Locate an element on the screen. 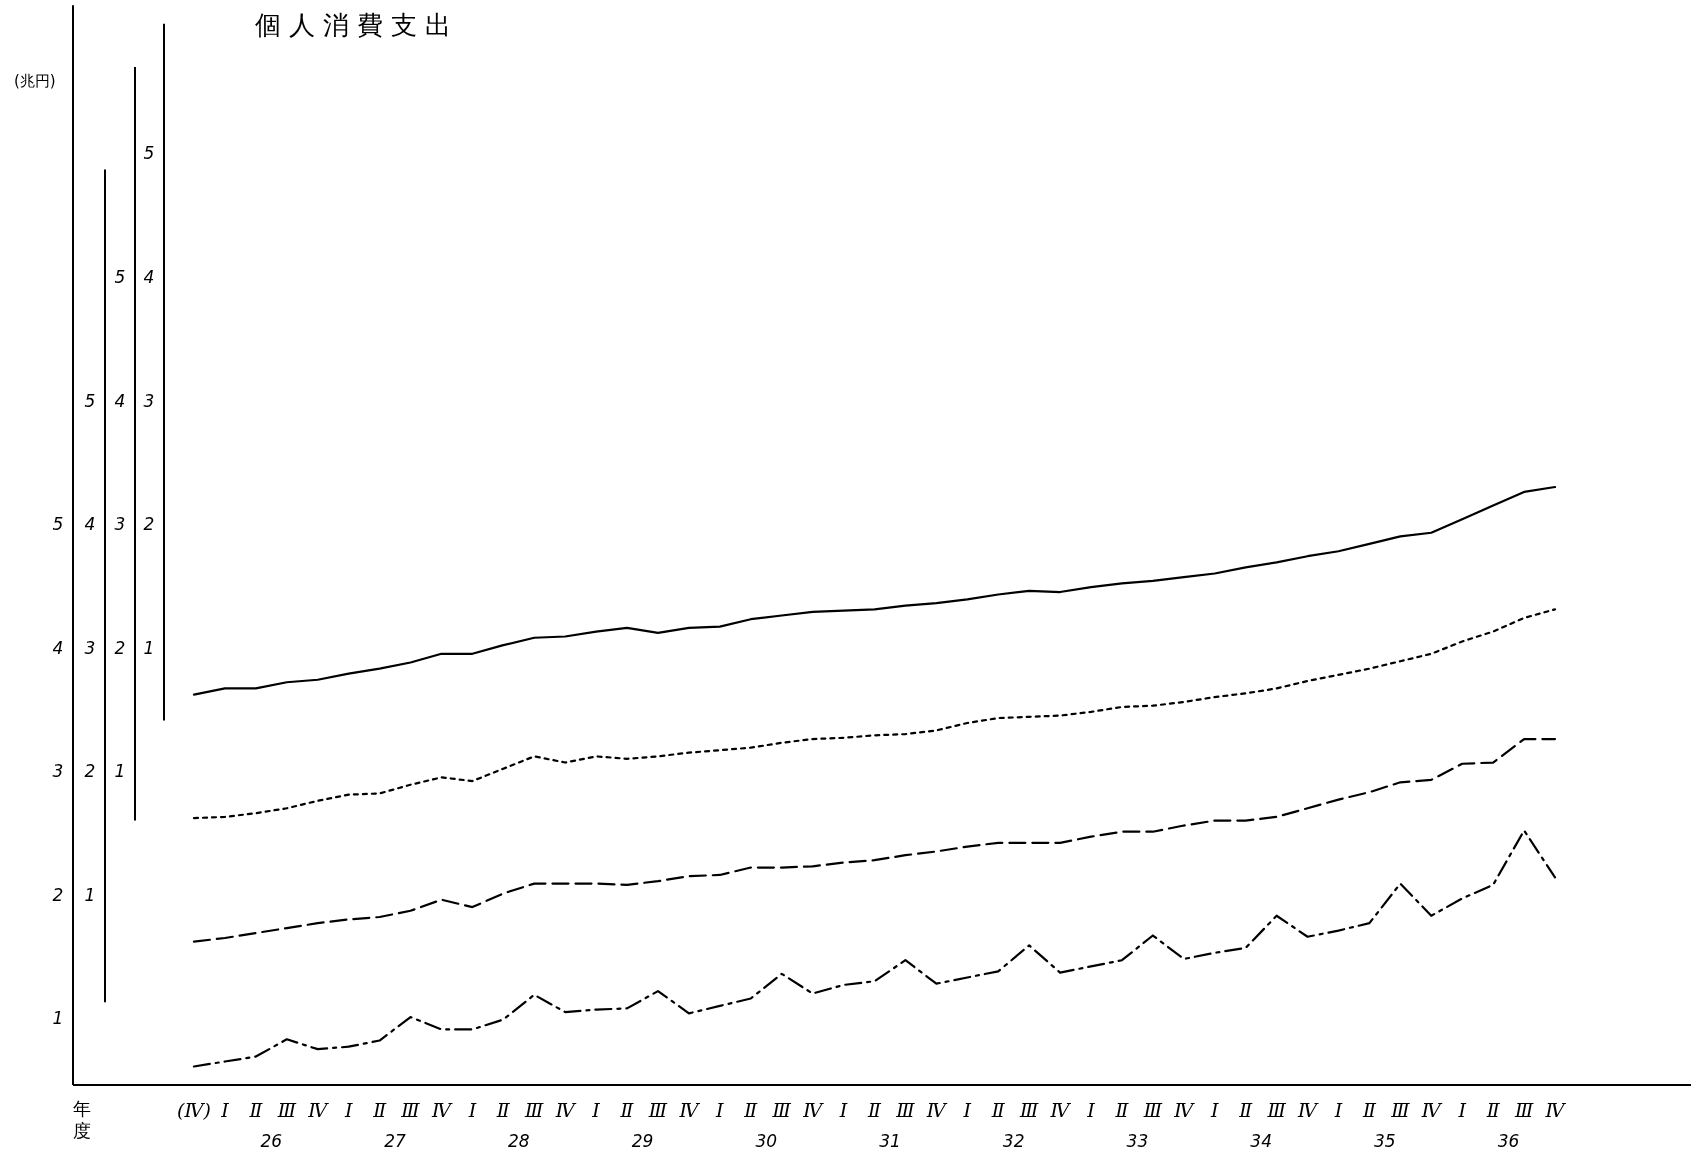 The image size is (1693, 1154). text: 35 is located at coordinates (1385, 1141).